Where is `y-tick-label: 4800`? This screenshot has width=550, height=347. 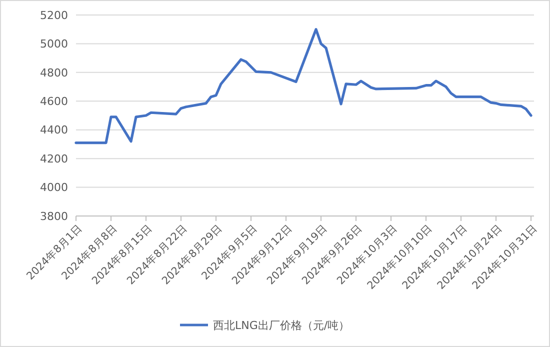 y-tick-label: 4800 is located at coordinates (54, 73).